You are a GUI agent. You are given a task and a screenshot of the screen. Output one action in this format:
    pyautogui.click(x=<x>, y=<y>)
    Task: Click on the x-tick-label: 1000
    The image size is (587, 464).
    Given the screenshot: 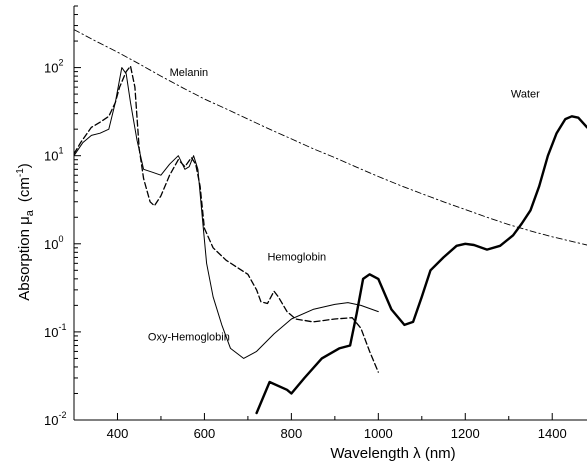 What is the action you would take?
    pyautogui.click(x=378, y=433)
    